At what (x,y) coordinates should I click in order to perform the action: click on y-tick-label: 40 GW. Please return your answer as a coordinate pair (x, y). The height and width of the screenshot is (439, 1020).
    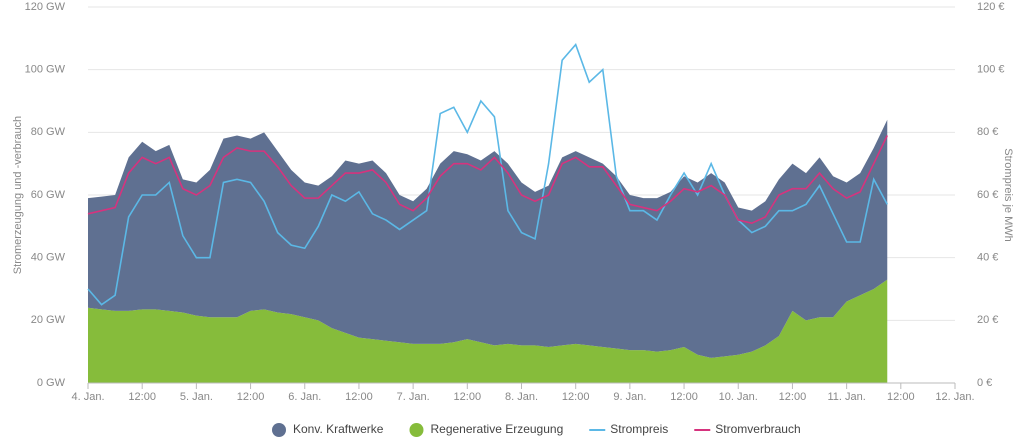
    Looking at the image, I should click on (48, 258).